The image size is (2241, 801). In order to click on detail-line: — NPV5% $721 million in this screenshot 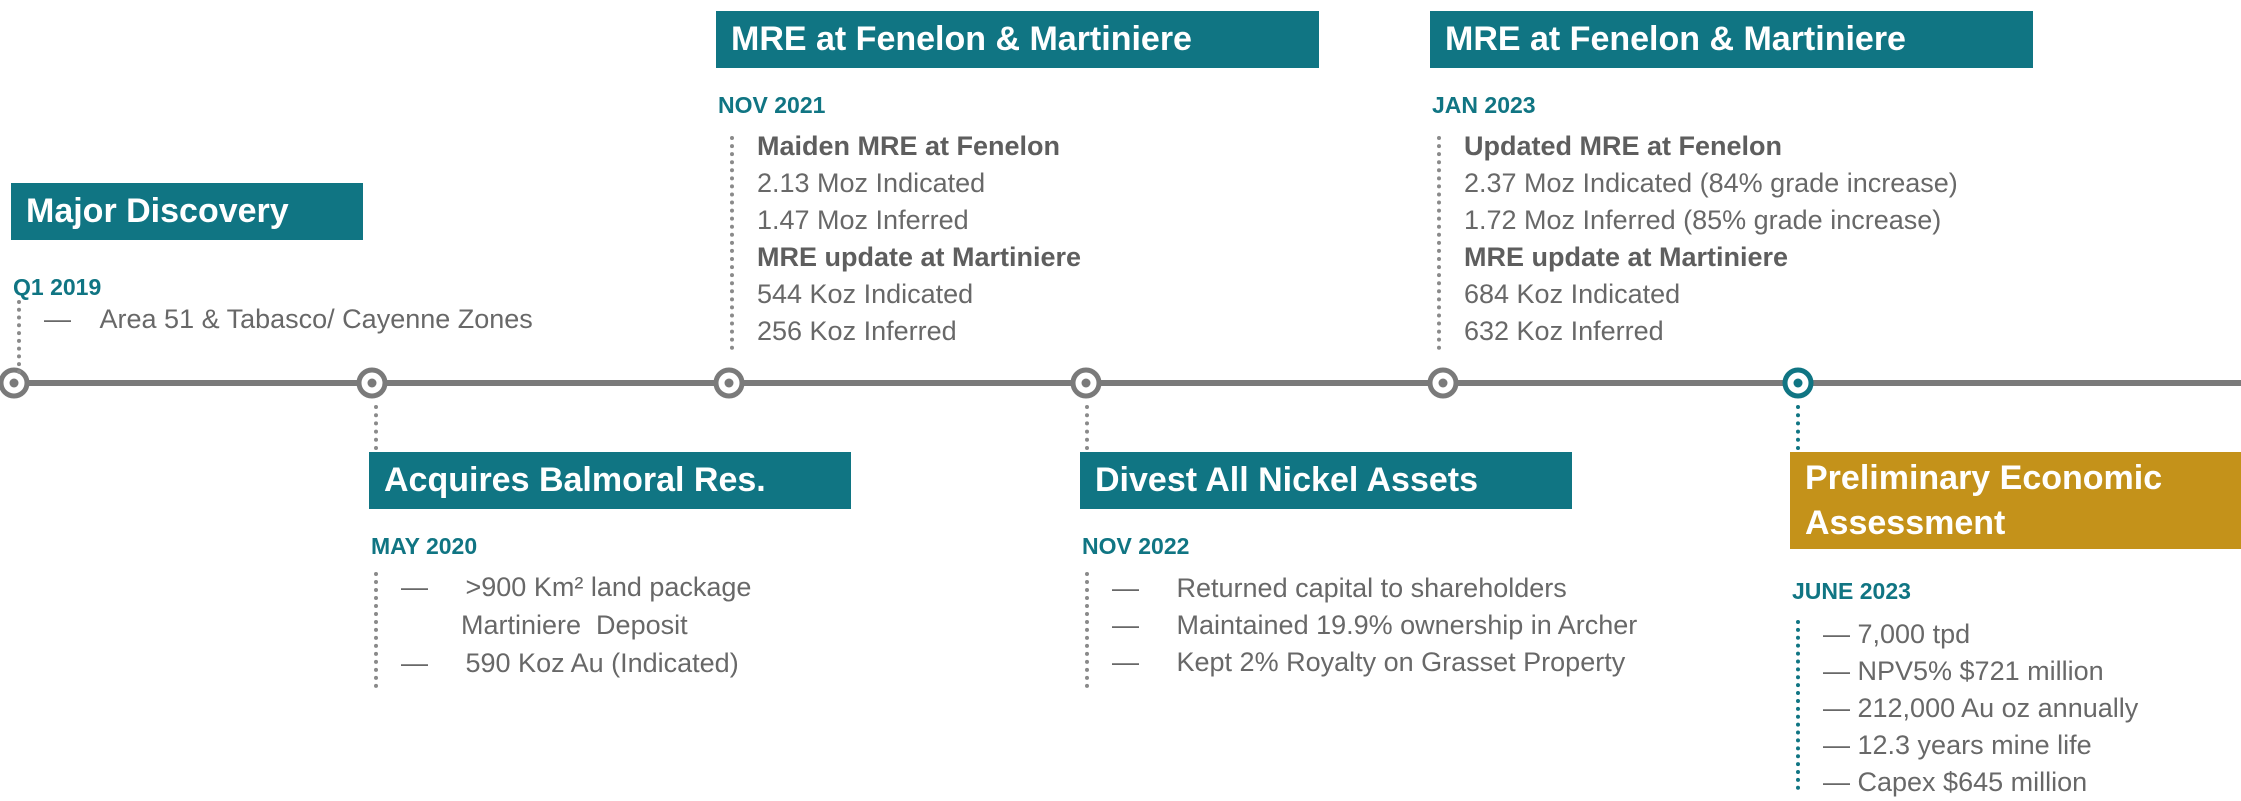, I will do `click(1963, 671)`.